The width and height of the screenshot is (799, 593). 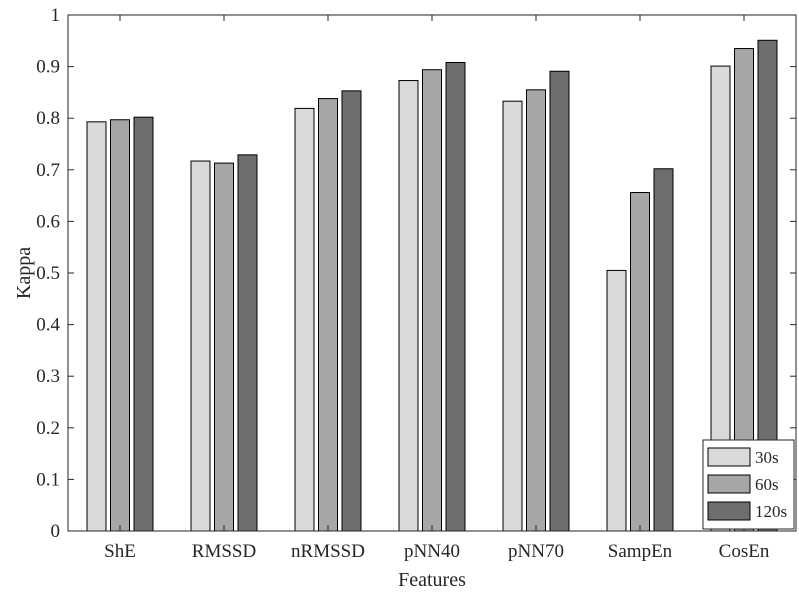 What do you see at coordinates (48, 479) in the screenshot?
I see `y-tick-label: 0.1` at bounding box center [48, 479].